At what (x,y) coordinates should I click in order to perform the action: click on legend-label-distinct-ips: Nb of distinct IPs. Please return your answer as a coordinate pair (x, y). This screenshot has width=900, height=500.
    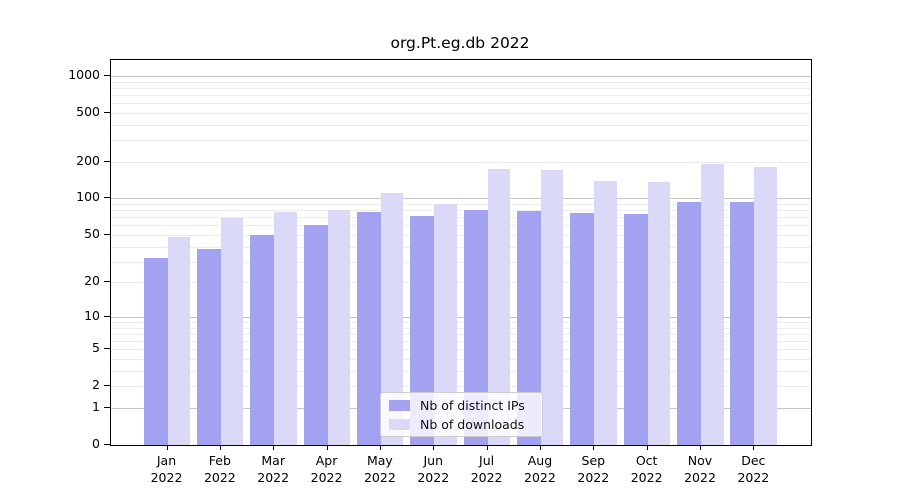
    Looking at the image, I should click on (472, 405).